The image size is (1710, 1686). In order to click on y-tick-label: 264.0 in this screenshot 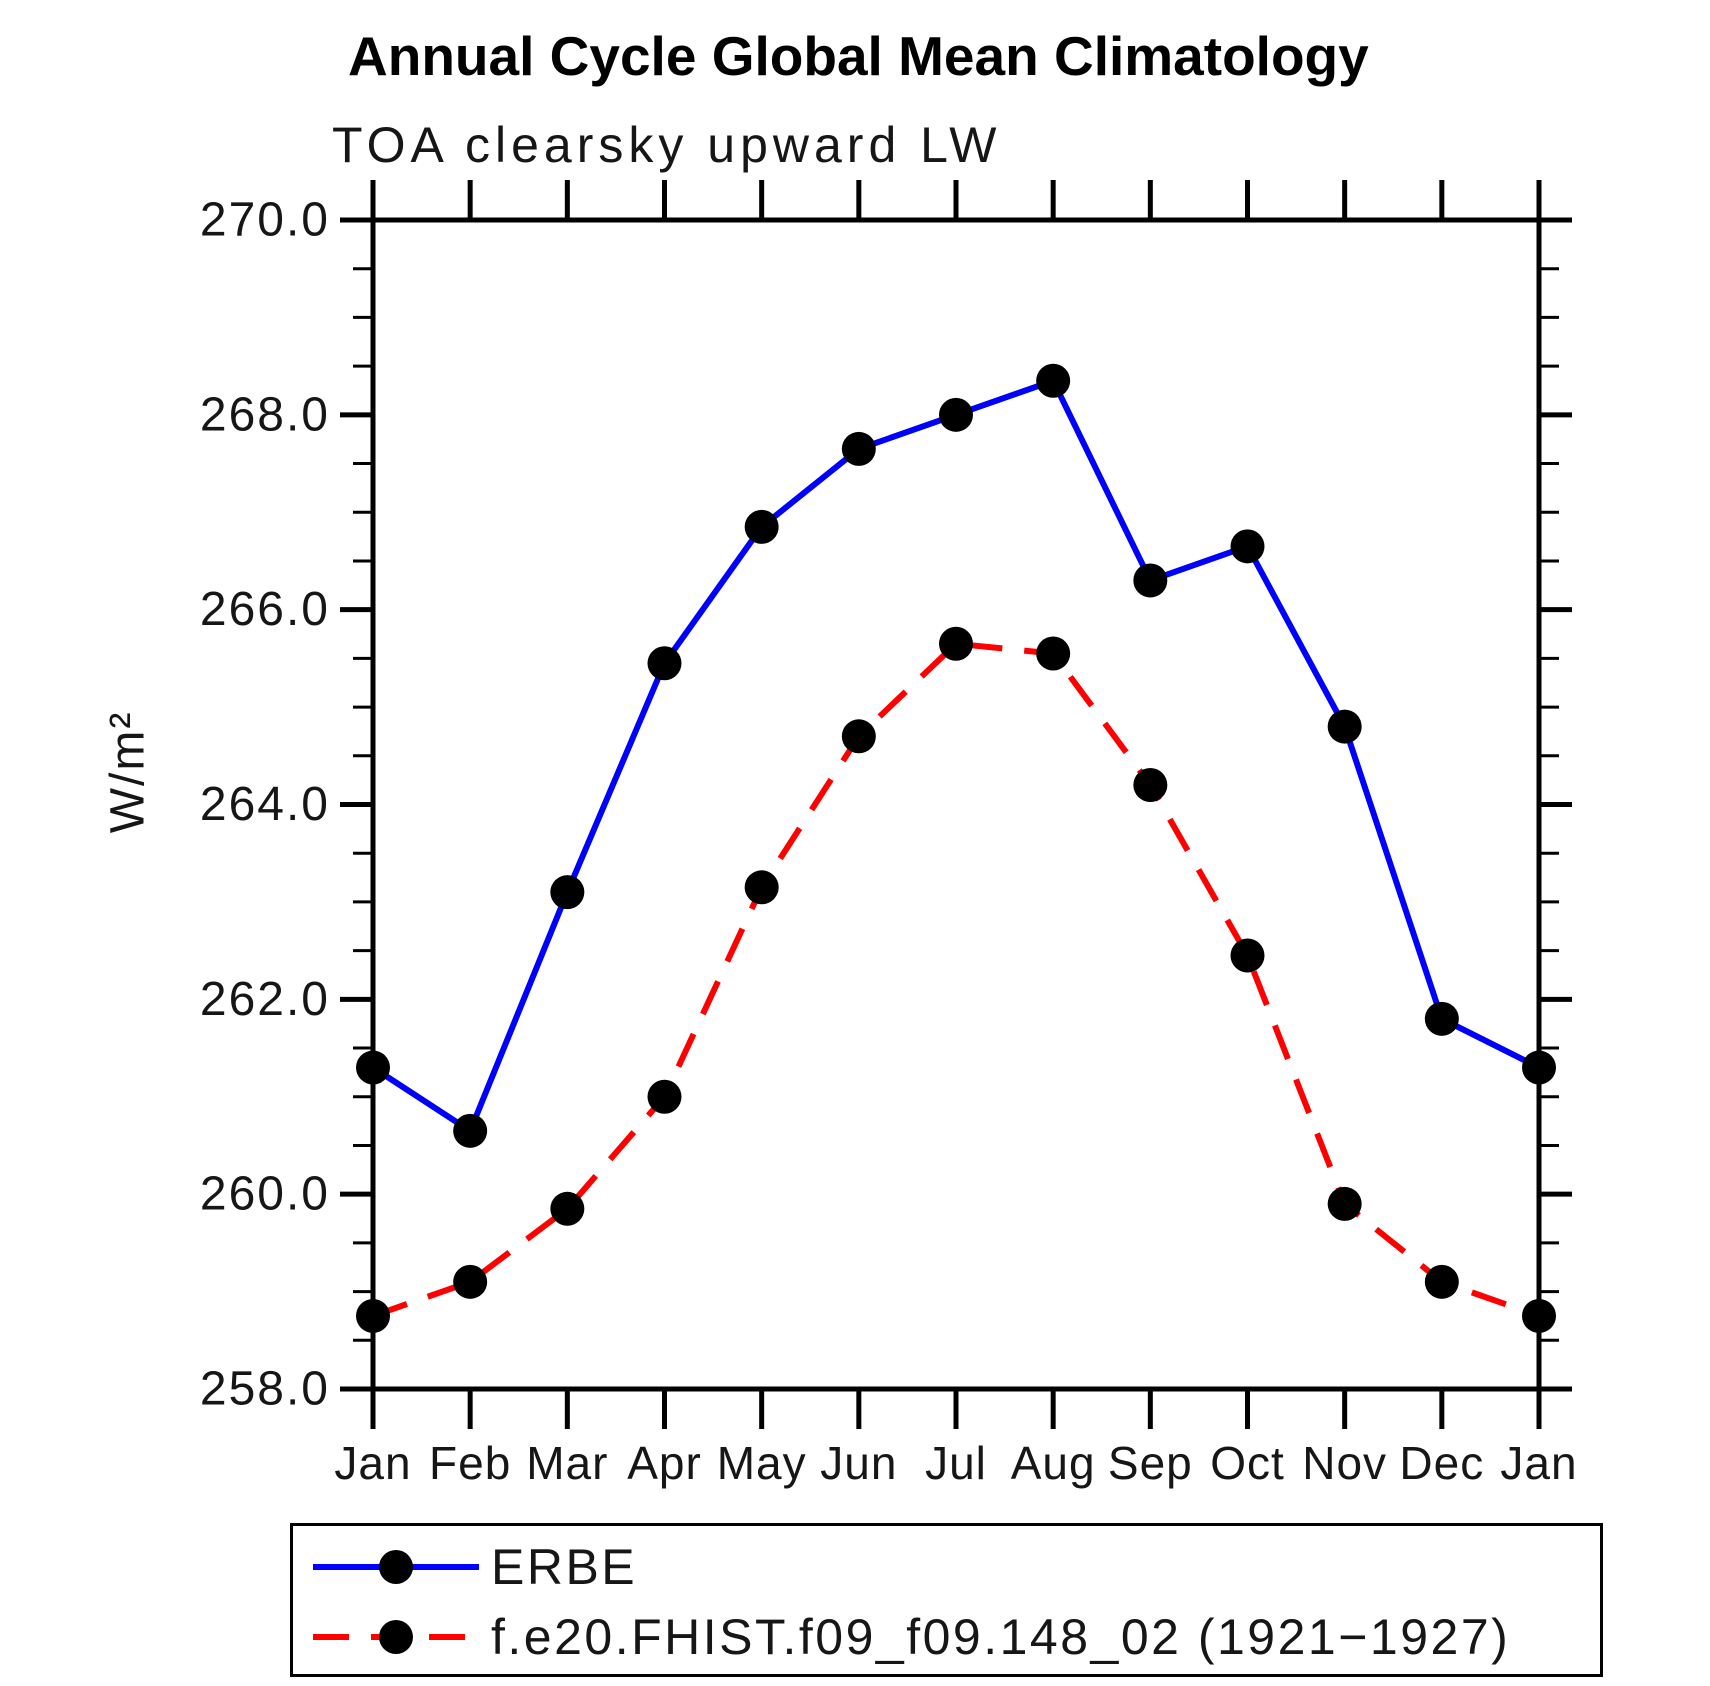, I will do `click(265, 804)`.